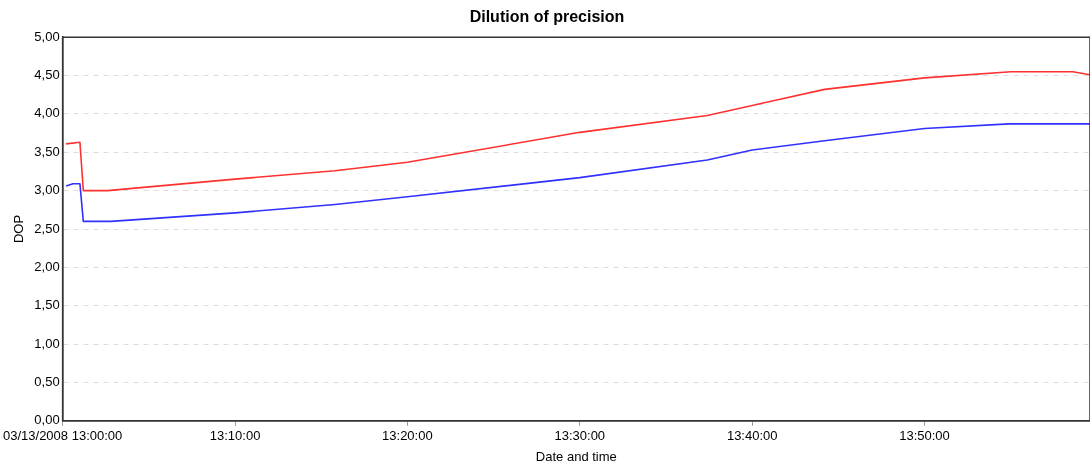 The height and width of the screenshot is (473, 1090). Describe the element at coordinates (924, 436) in the screenshot. I see `x-tick-label: 13:50:00` at that location.